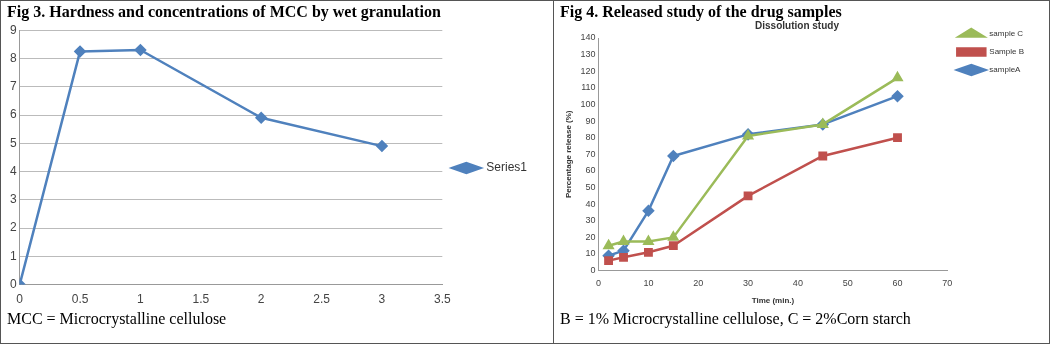  What do you see at coordinates (701, 11) in the screenshot?
I see `chart-title: Fig 4. Released study of the drug samples` at bounding box center [701, 11].